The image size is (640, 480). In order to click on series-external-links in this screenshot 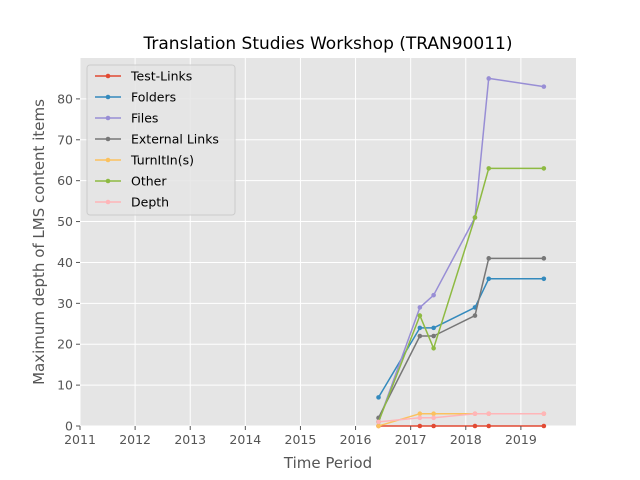, I will do `click(461, 338)`.